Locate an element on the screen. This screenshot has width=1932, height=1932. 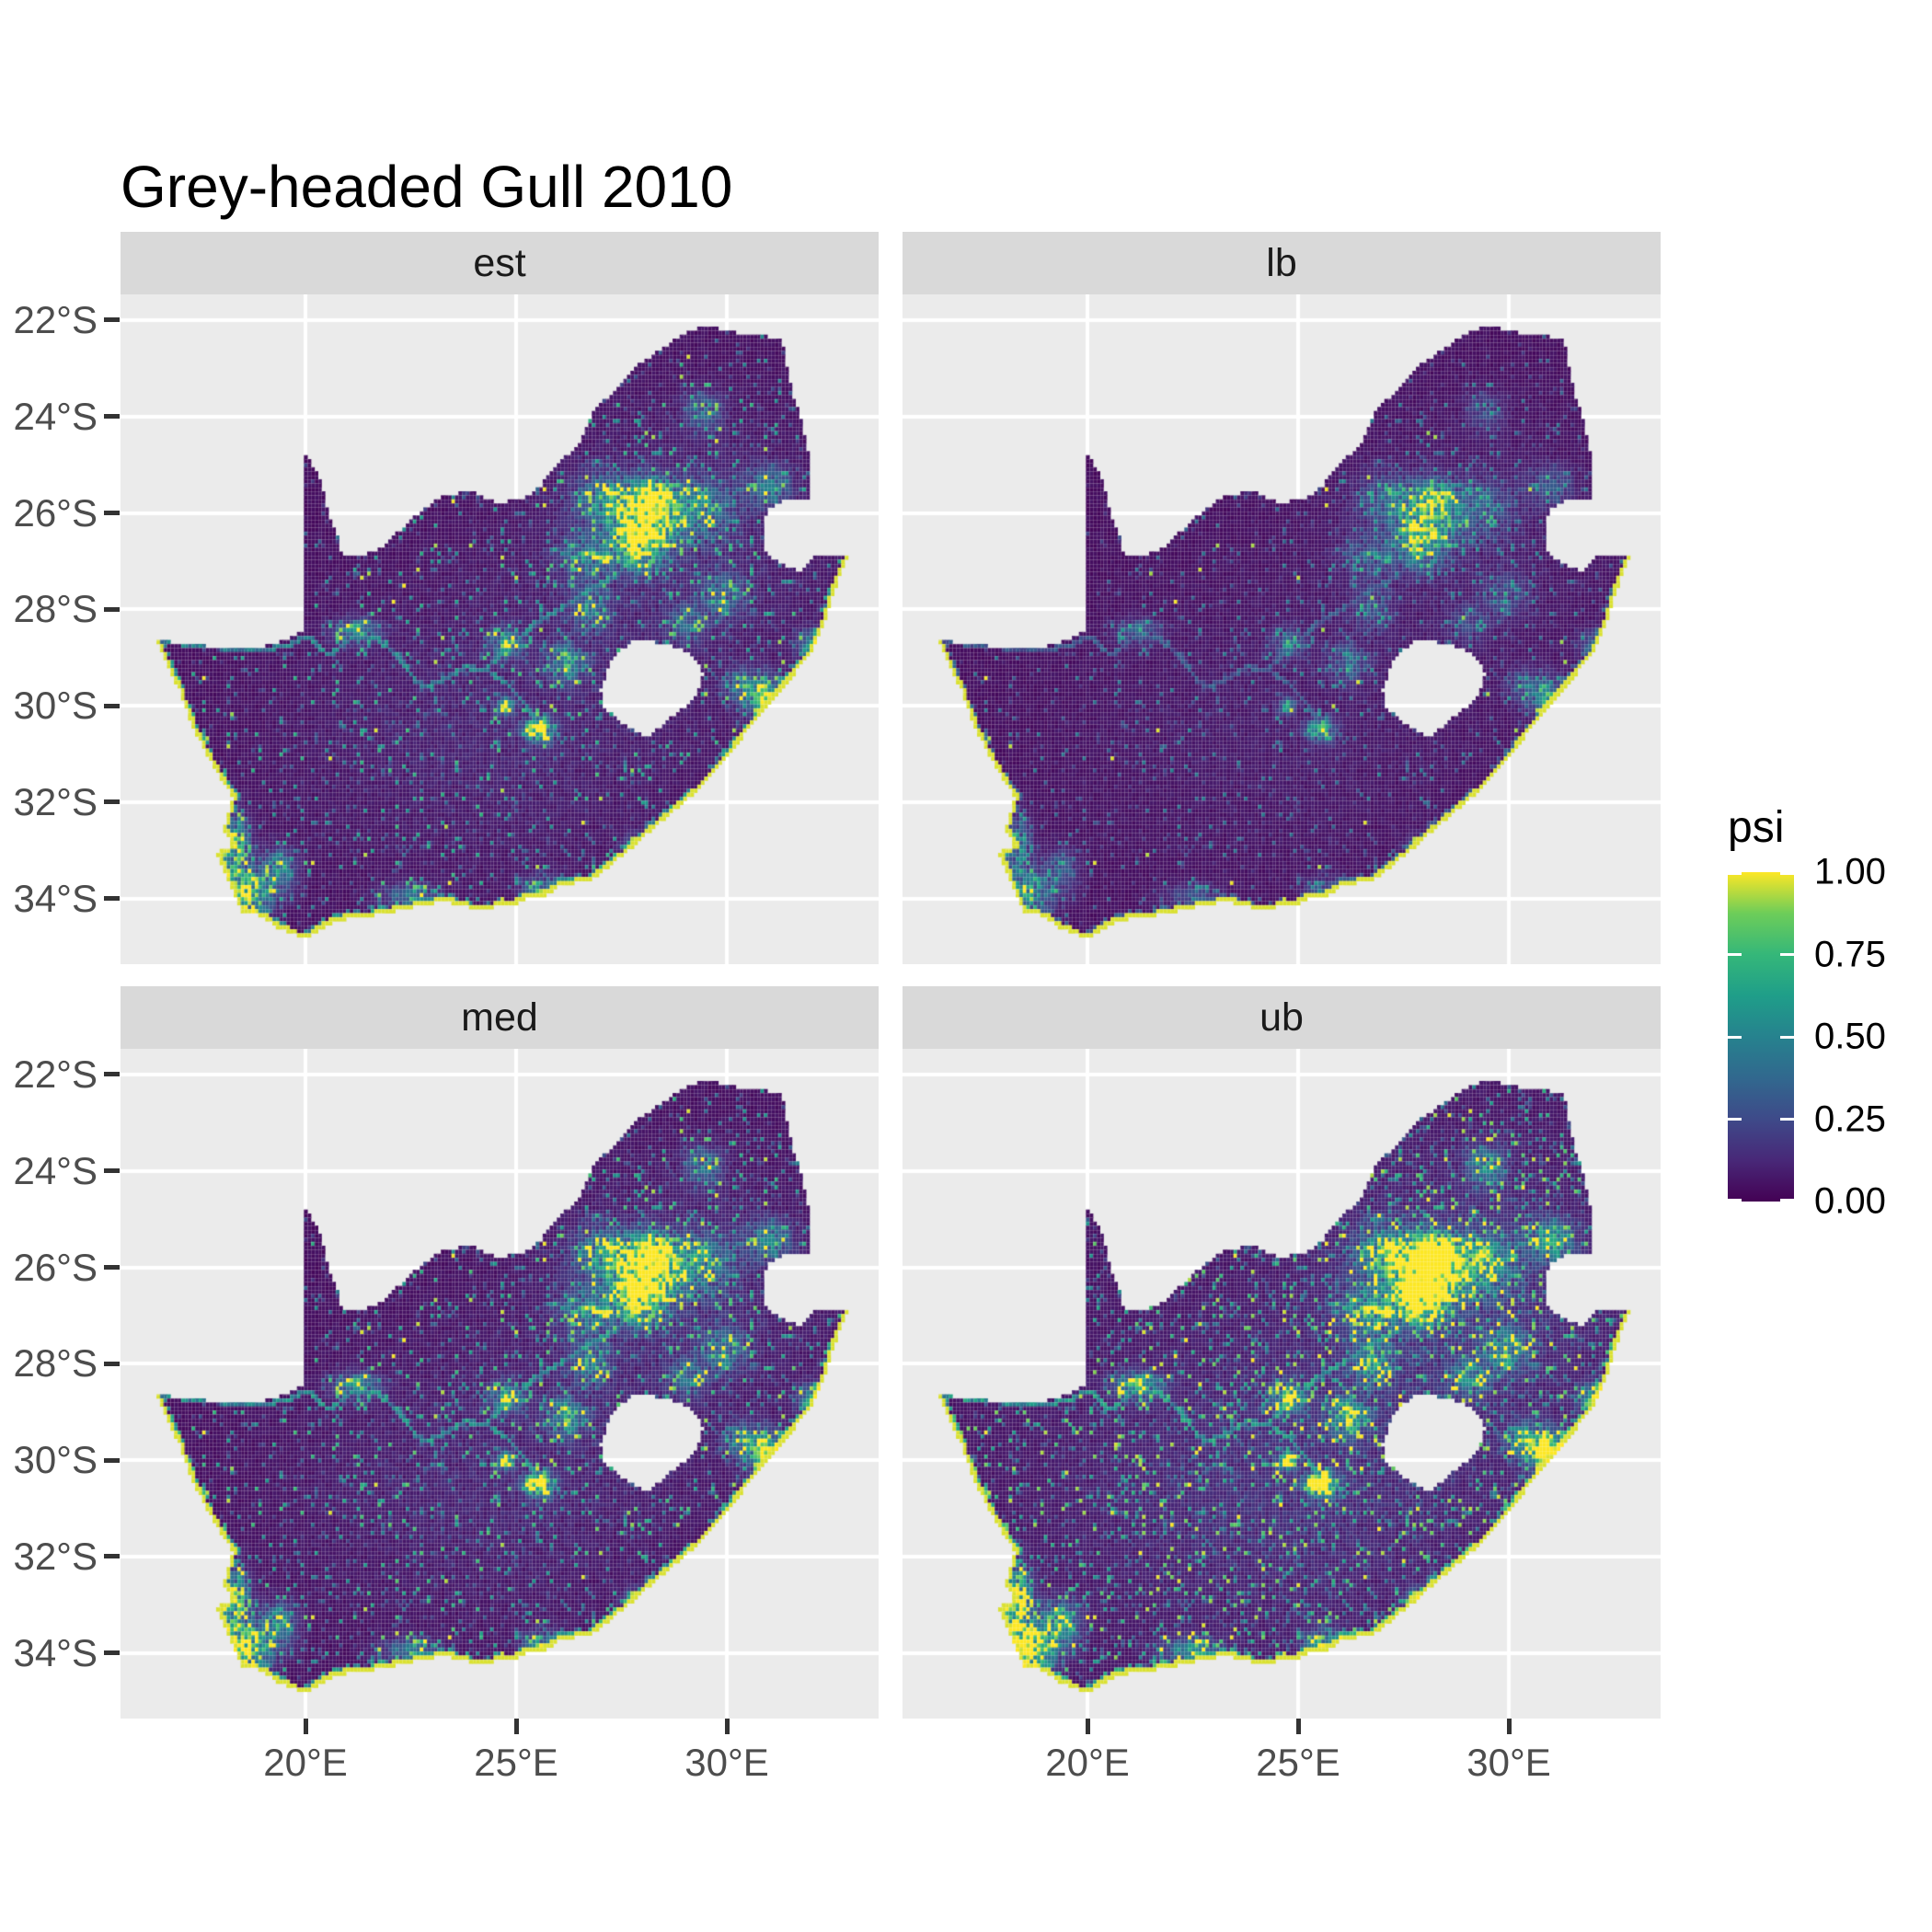
facet-strip-med: med is located at coordinates (500, 1018).